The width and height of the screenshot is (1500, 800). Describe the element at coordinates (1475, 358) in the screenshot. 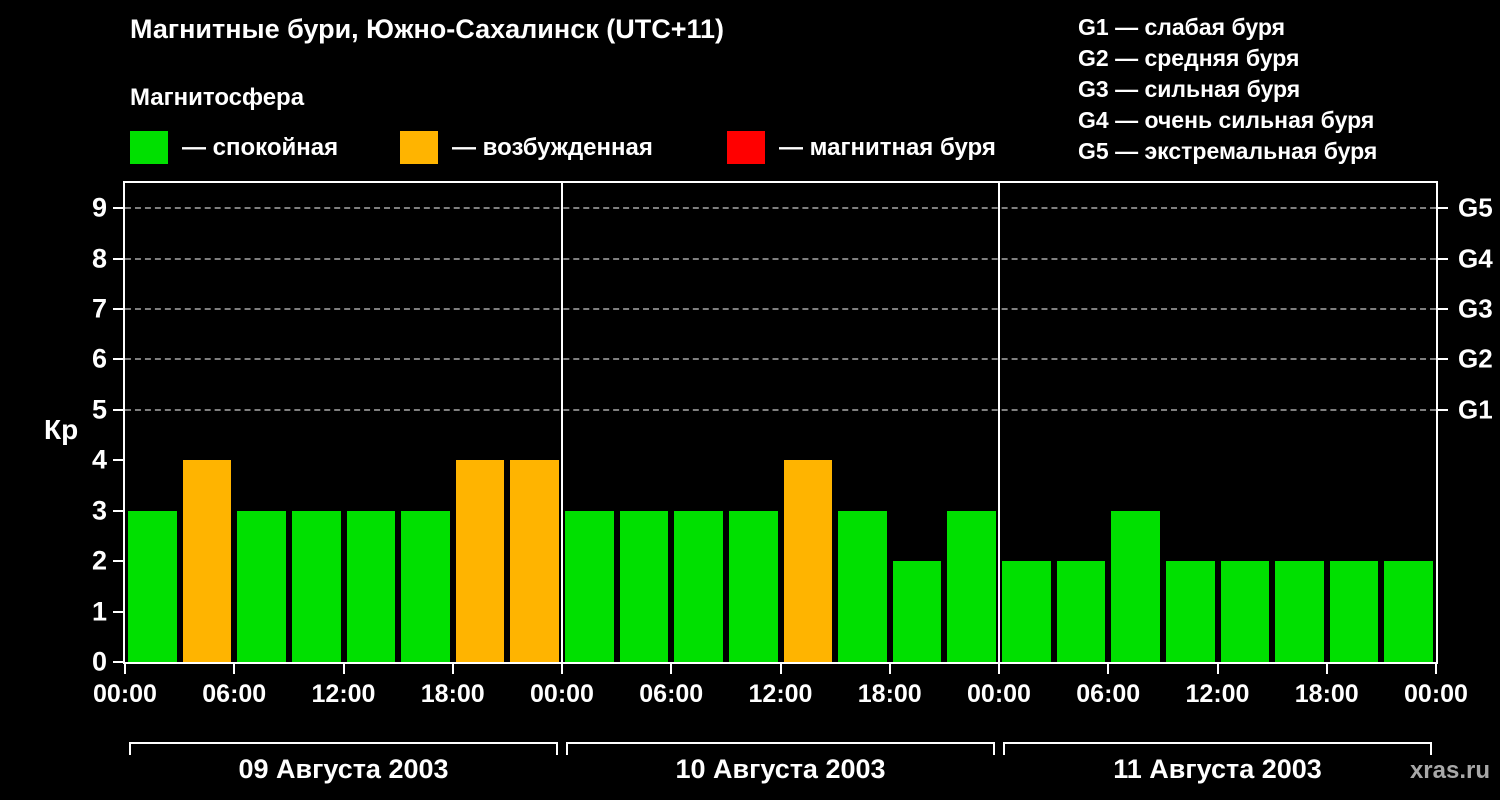

I see `g-level-label: G2` at that location.